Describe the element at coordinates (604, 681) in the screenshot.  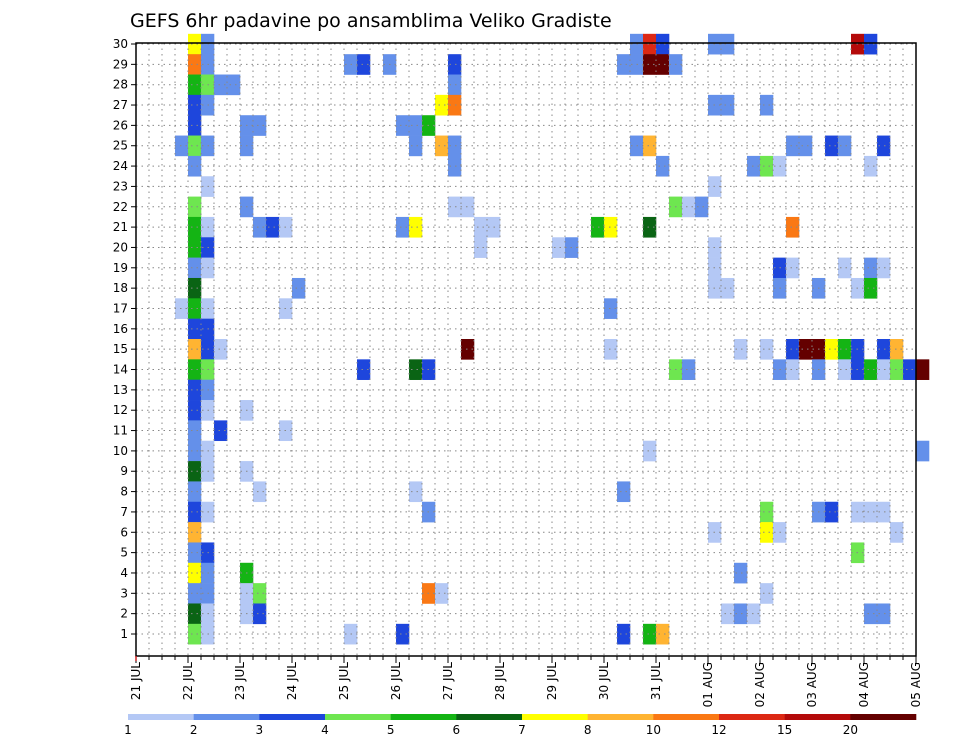
I see `x-tick-label: 30 JUL` at that location.